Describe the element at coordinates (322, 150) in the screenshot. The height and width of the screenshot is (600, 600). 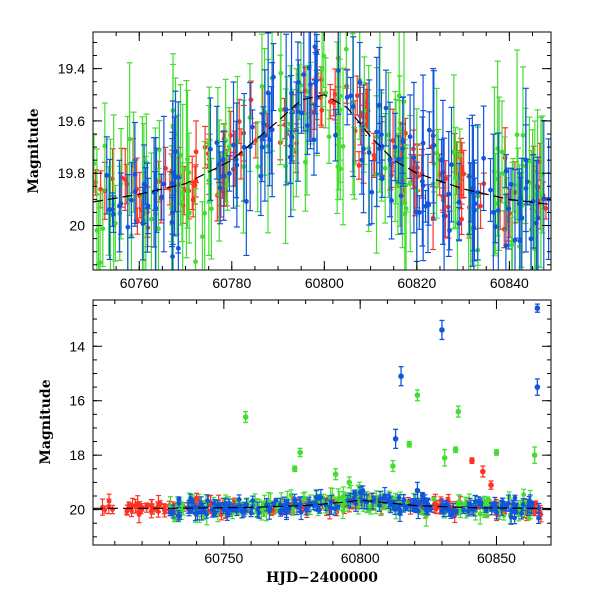
I see `top-model-curve` at that location.